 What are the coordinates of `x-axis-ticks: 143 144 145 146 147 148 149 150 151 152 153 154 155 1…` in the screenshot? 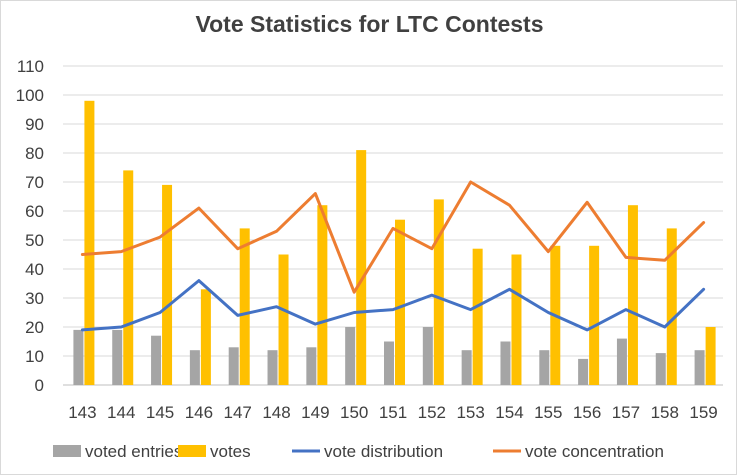 It's located at (393, 412).